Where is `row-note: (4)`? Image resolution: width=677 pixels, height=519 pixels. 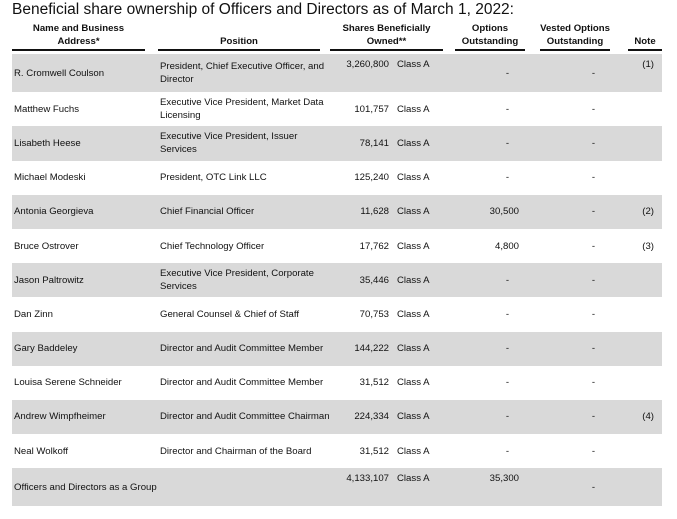
row-note: (4) is located at coordinates (640, 417).